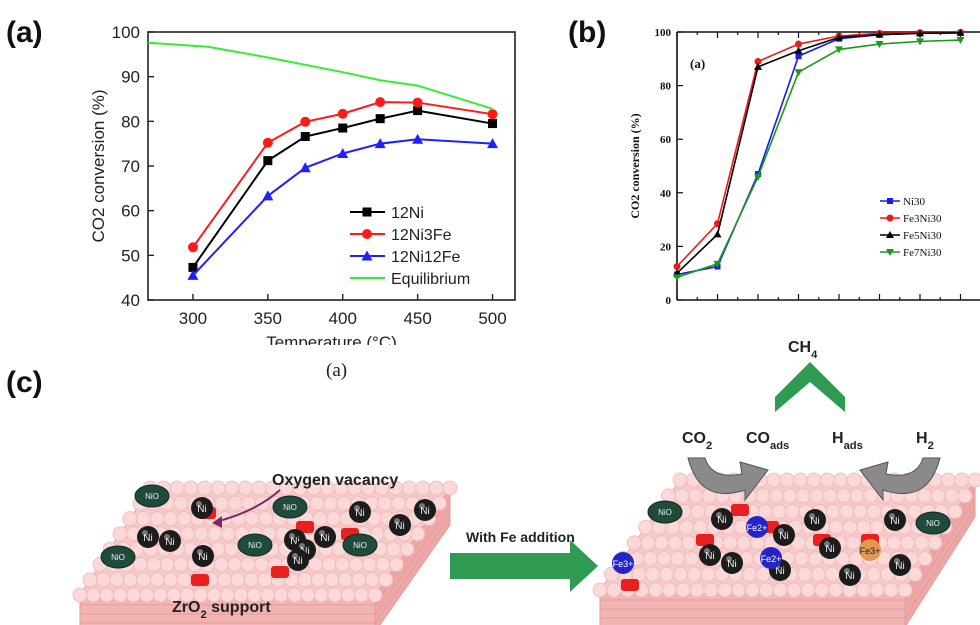  Describe the element at coordinates (803, 350) in the screenshot. I see `ch4-label: CH4` at that location.